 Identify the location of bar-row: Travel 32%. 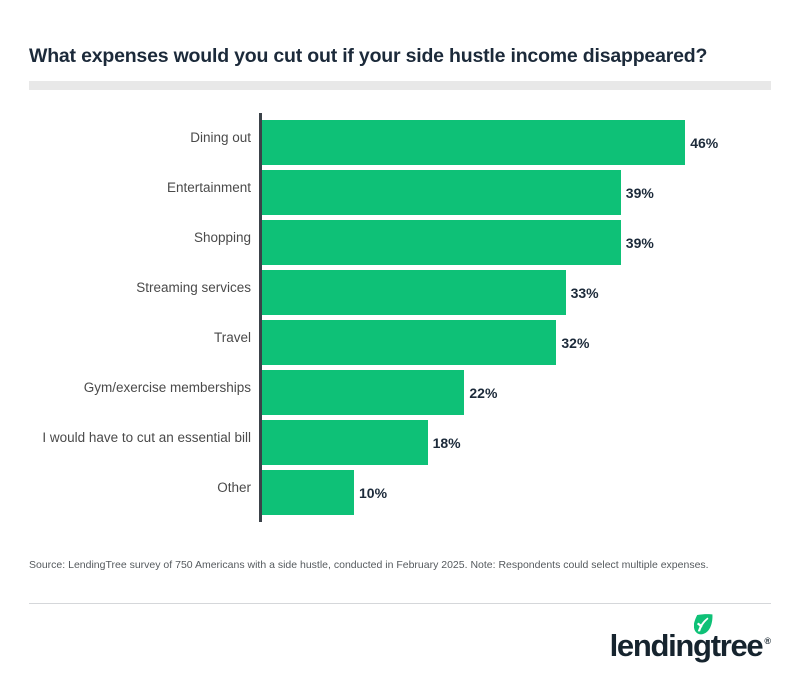
(400, 339).